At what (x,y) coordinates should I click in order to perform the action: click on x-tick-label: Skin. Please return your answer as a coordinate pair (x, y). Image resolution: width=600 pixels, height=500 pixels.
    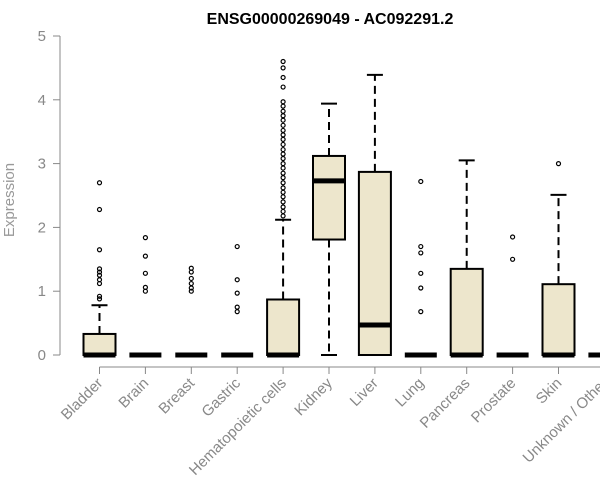
    Looking at the image, I should click on (549, 391).